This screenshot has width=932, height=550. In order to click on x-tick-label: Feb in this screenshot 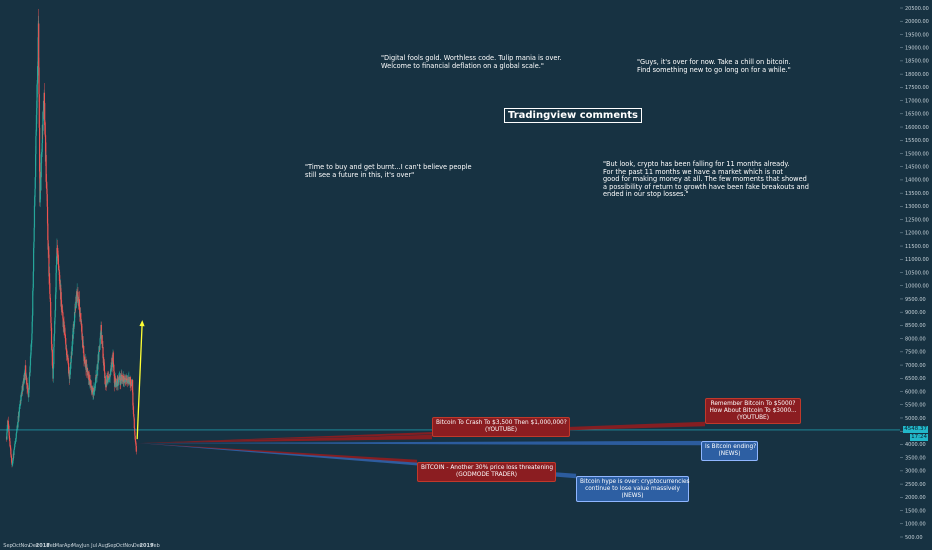, I will do `click(51, 546)`.